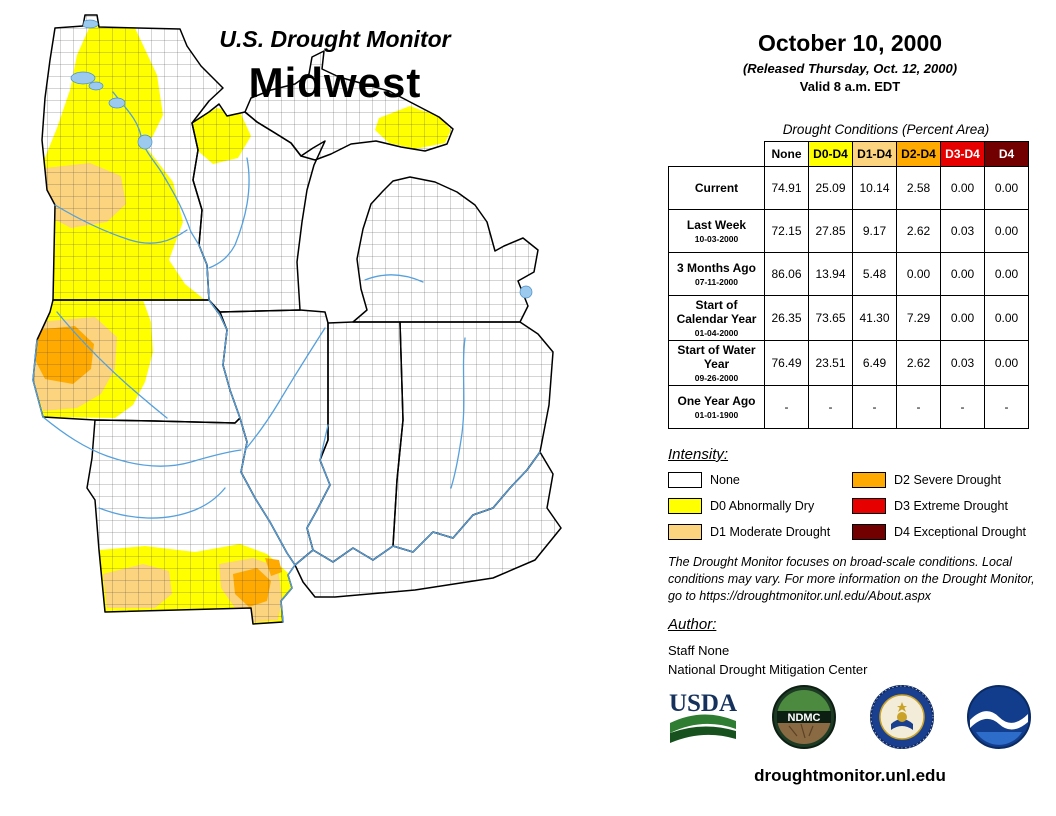 The image size is (1056, 816). Describe the element at coordinates (918, 188) in the screenshot. I see `percent-area-value: 2.58` at that location.